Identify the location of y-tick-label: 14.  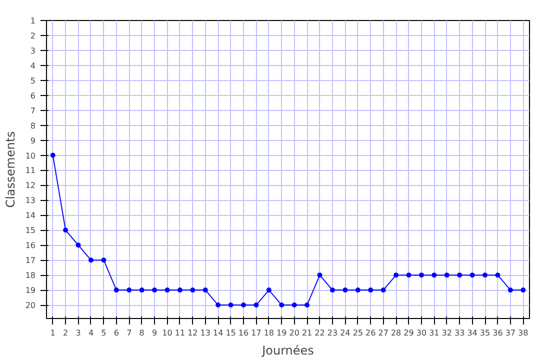
(30, 215).